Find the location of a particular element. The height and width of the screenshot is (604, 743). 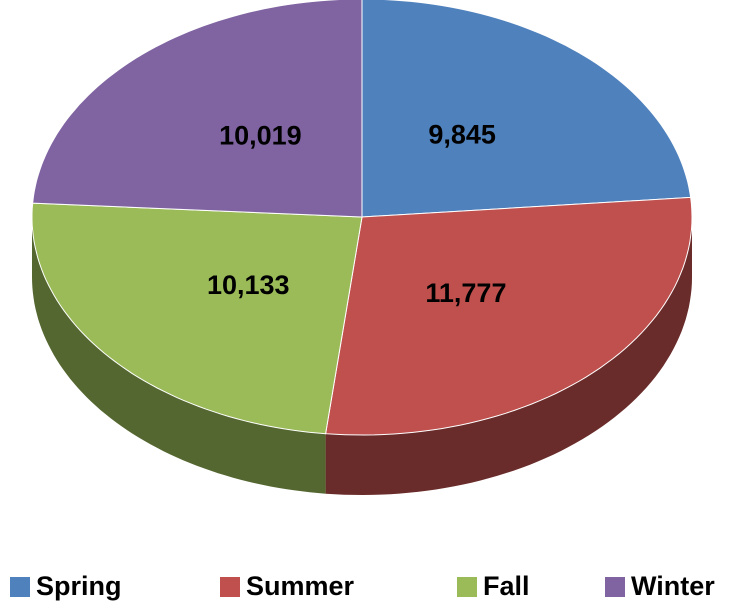

legend-label: Winter is located at coordinates (673, 586).